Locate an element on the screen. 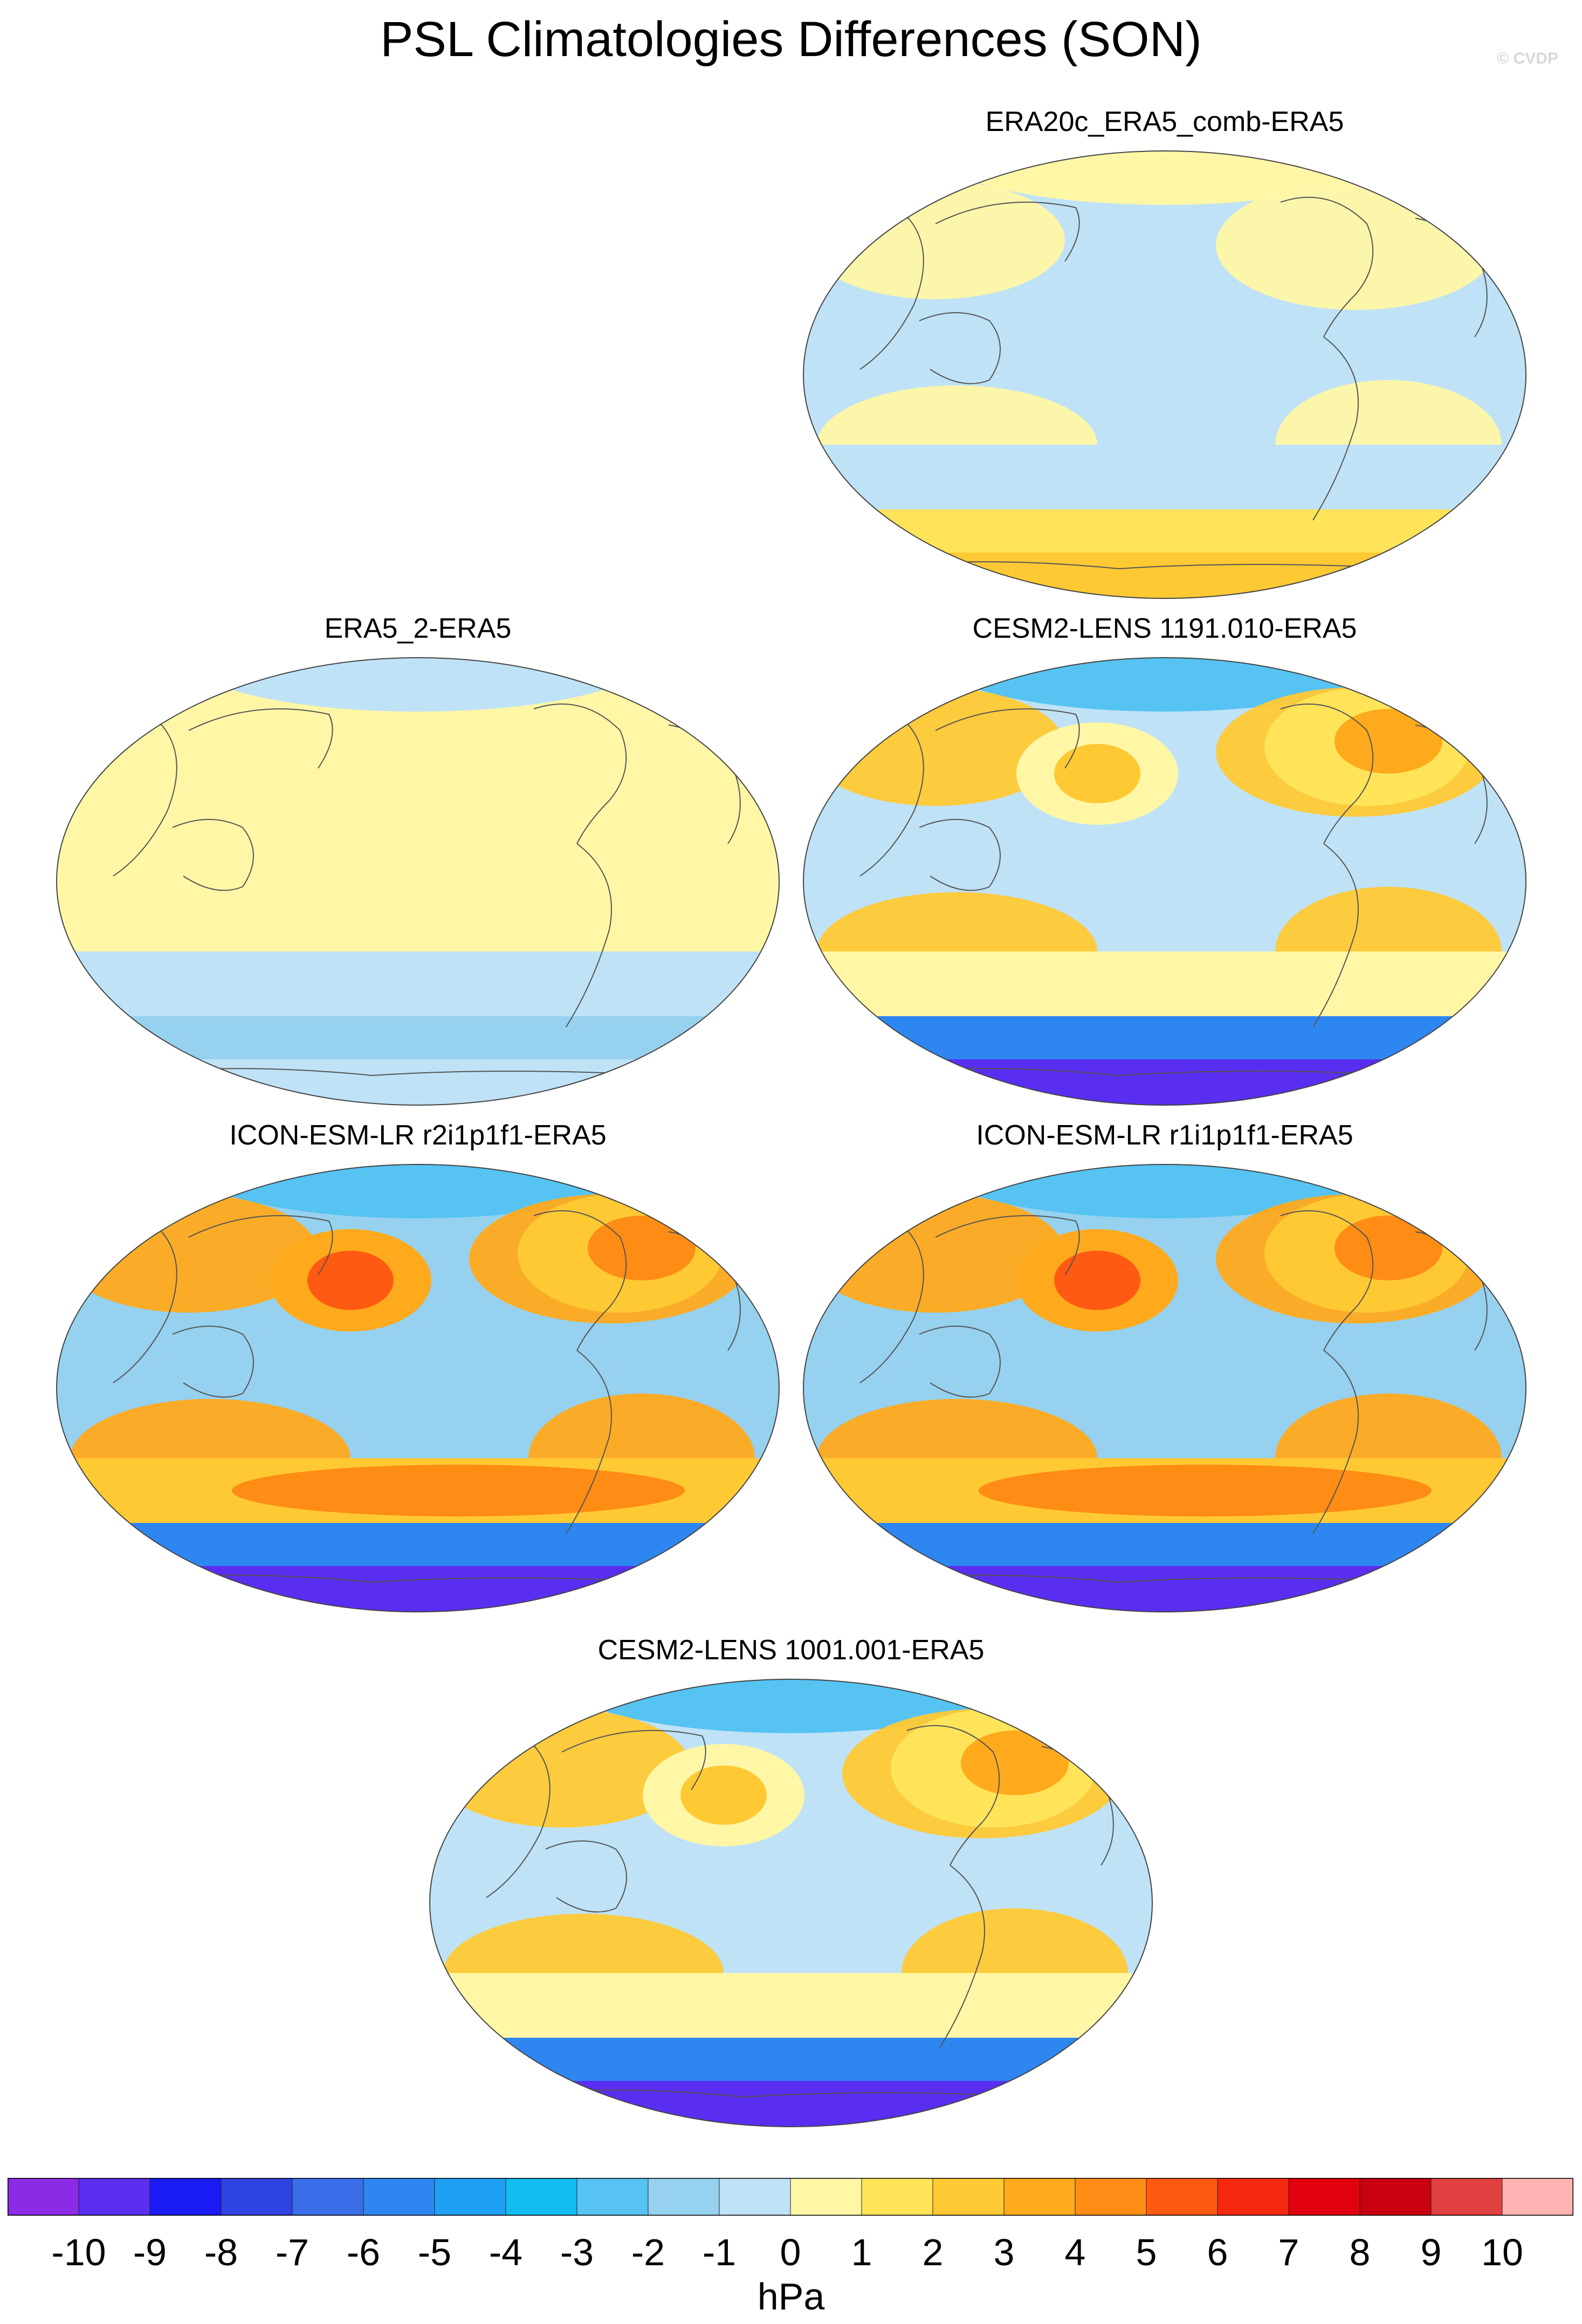 The height and width of the screenshot is (2324, 1582). colorbar-tick-label: 9 is located at coordinates (1431, 2252).